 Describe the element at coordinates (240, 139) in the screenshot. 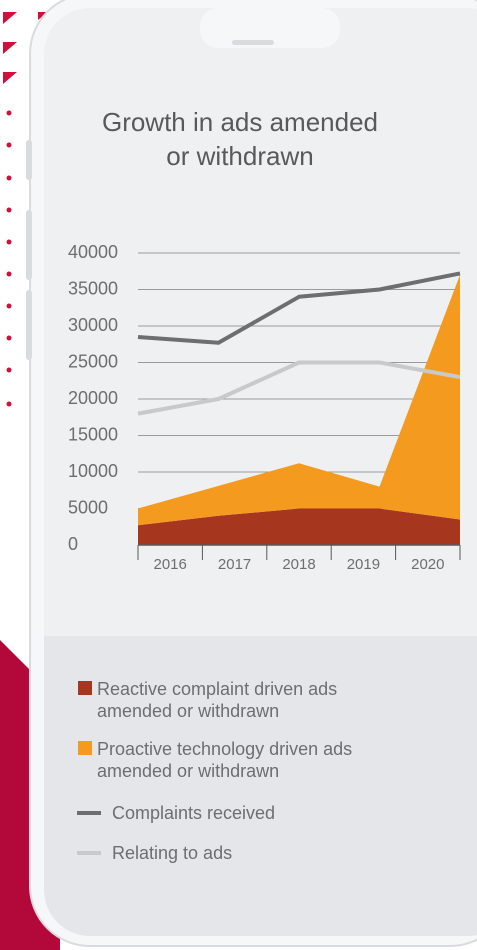

I see `chart-title: Growth in ads amended or withdrawn` at that location.